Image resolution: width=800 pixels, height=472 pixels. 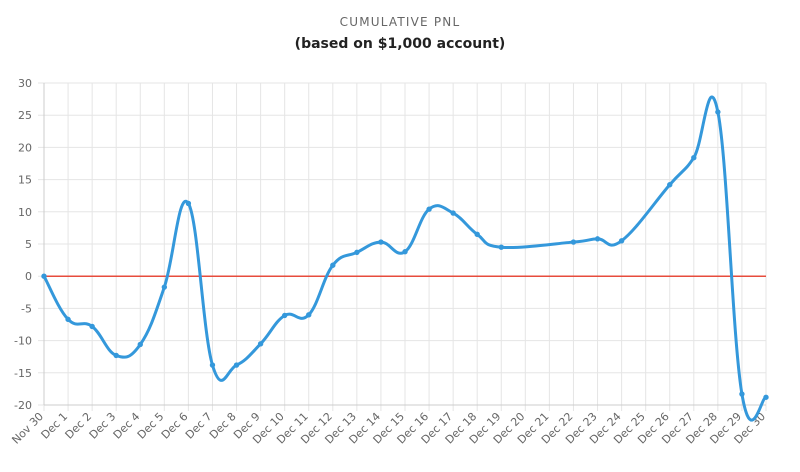 What do you see at coordinates (25, 180) in the screenshot?
I see `y-tick-label: 15` at bounding box center [25, 180].